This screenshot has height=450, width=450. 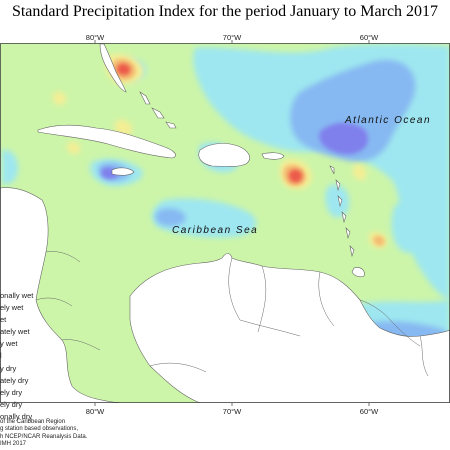 What do you see at coordinates (123, 171) in the screenshot?
I see `jamaica-island` at bounding box center [123, 171].